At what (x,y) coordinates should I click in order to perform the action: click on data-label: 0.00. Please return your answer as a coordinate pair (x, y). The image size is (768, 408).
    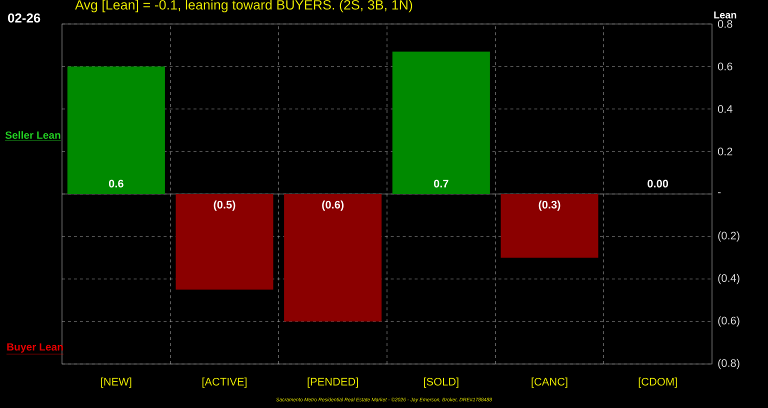
    Looking at the image, I should click on (658, 184).